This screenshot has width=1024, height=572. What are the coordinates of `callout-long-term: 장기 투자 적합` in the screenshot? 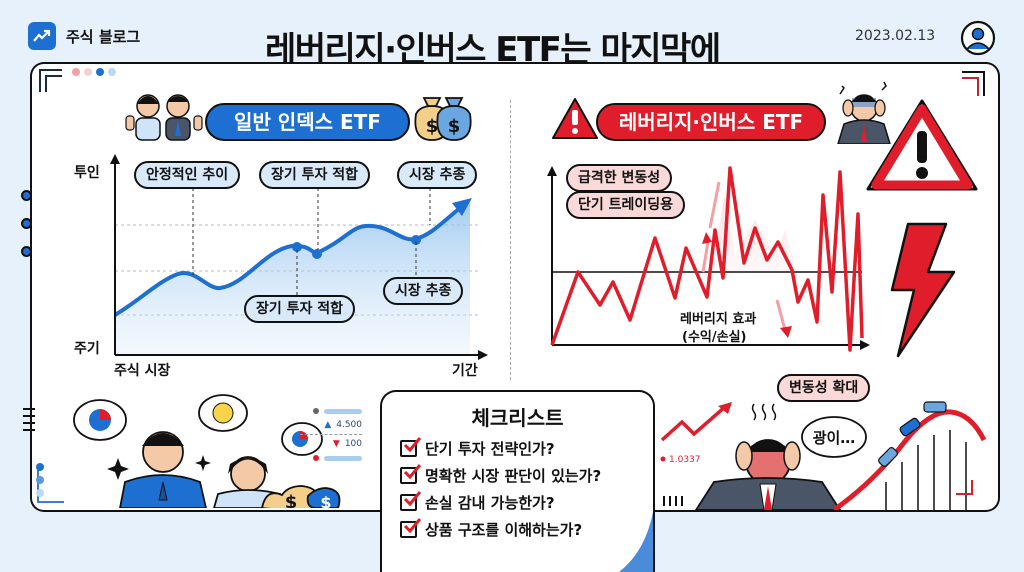 It's located at (315, 175).